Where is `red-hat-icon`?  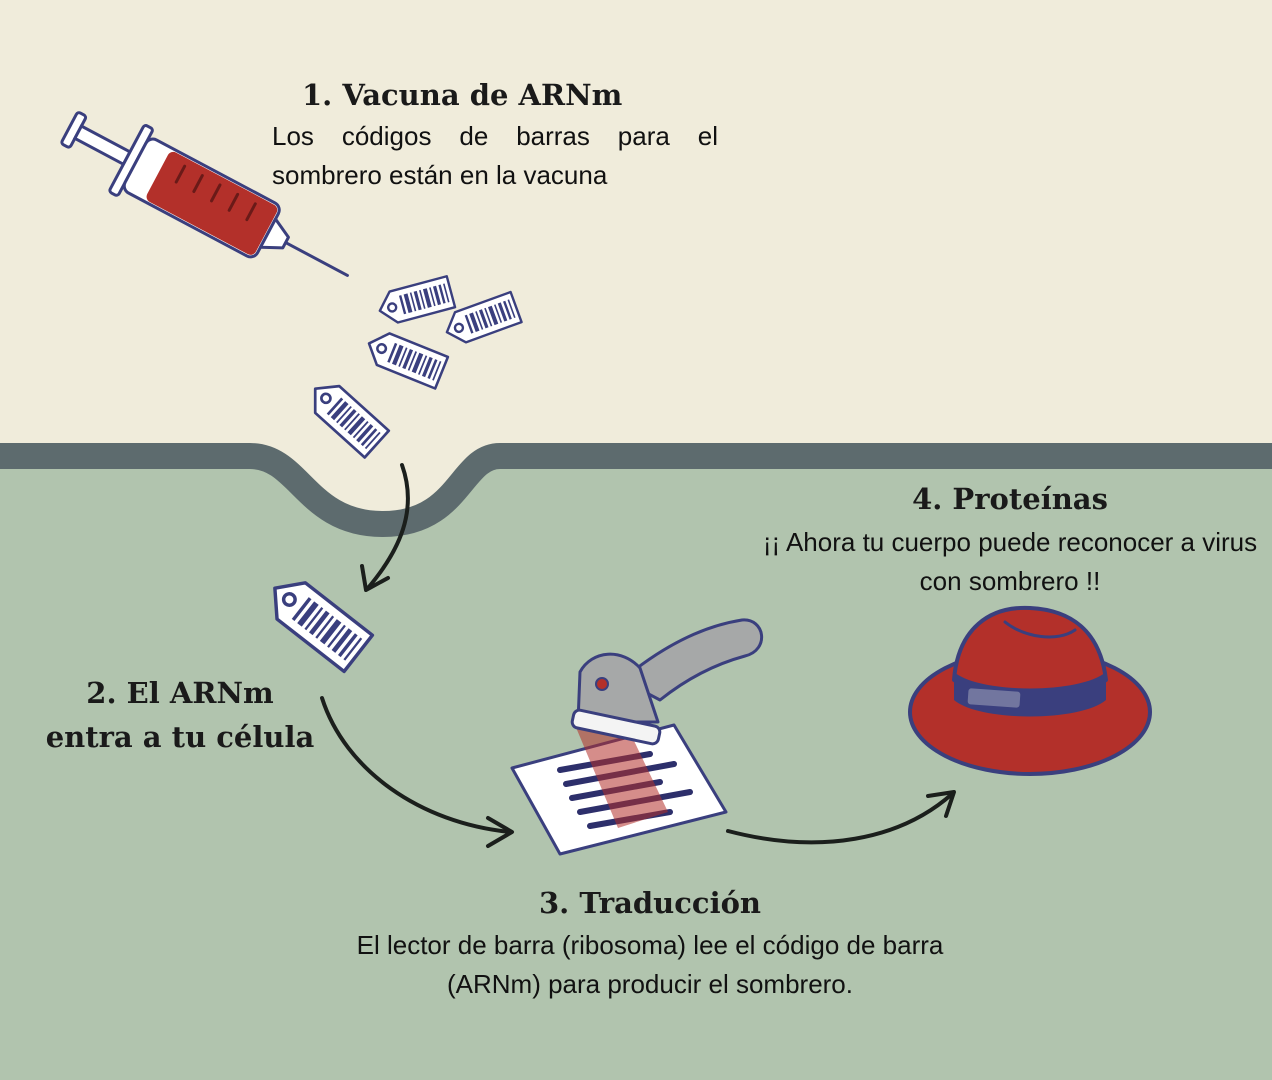
red-hat-icon is located at coordinates (1030, 690).